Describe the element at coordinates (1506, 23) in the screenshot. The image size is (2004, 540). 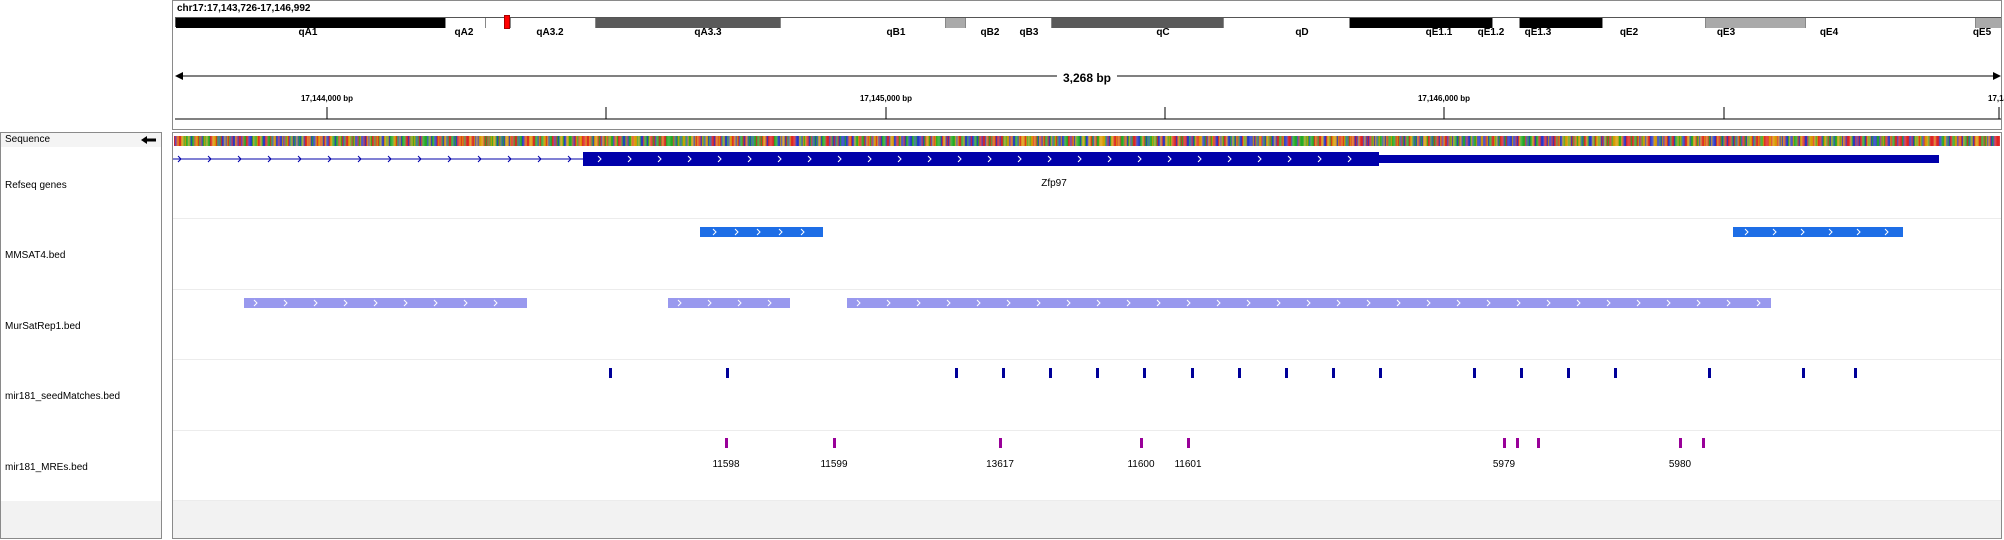
I see `cytoband-qE1.2` at that location.